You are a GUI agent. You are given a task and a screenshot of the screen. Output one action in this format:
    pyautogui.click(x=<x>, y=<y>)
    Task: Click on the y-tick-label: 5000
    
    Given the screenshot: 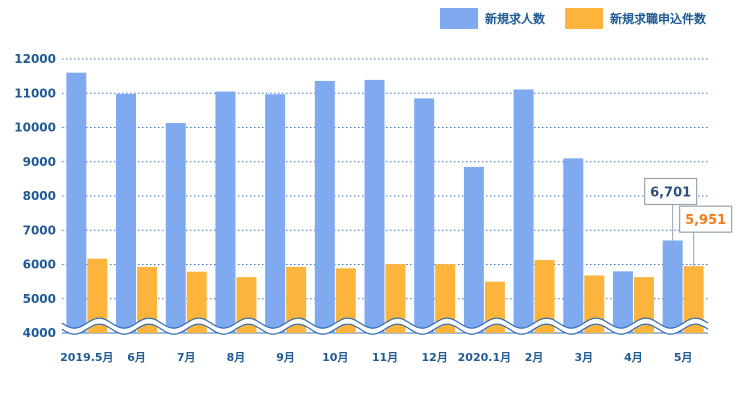 What is the action you would take?
    pyautogui.click(x=39, y=299)
    